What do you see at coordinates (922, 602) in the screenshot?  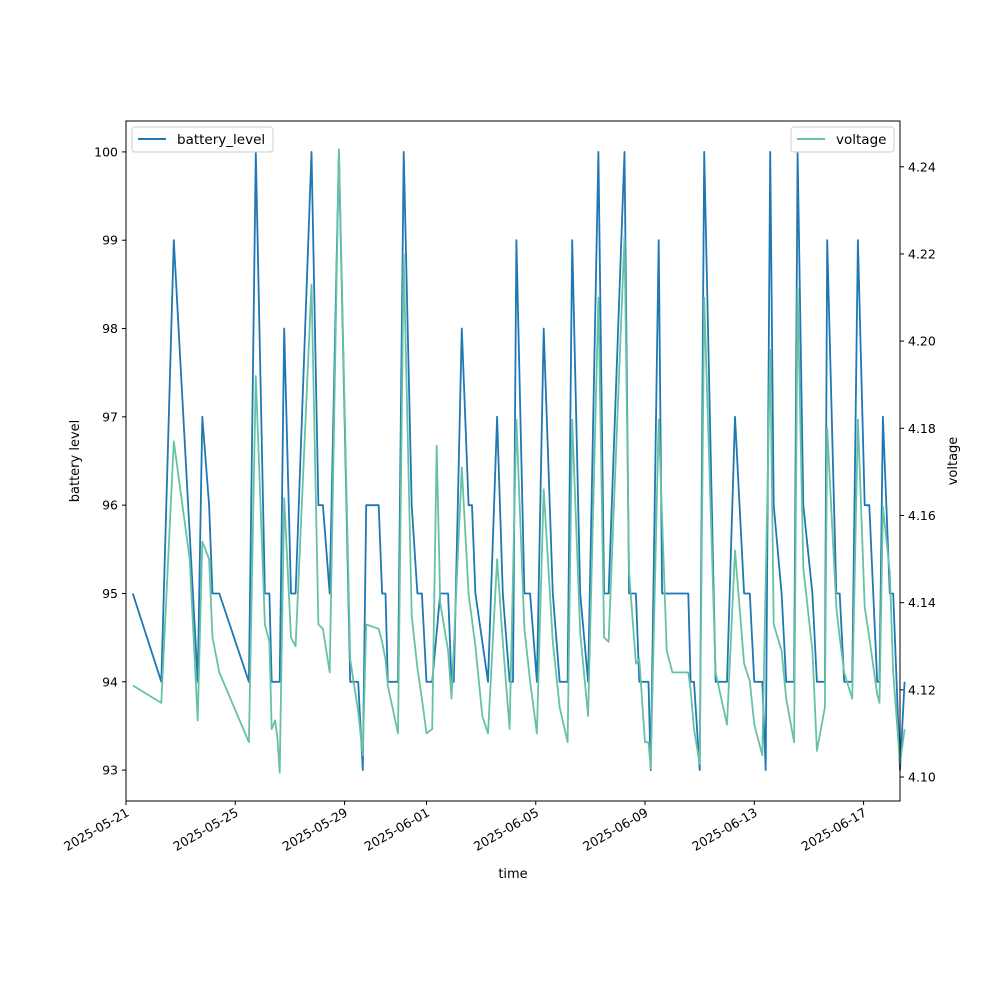 I see `right-tick-label: 4.14` at bounding box center [922, 602].